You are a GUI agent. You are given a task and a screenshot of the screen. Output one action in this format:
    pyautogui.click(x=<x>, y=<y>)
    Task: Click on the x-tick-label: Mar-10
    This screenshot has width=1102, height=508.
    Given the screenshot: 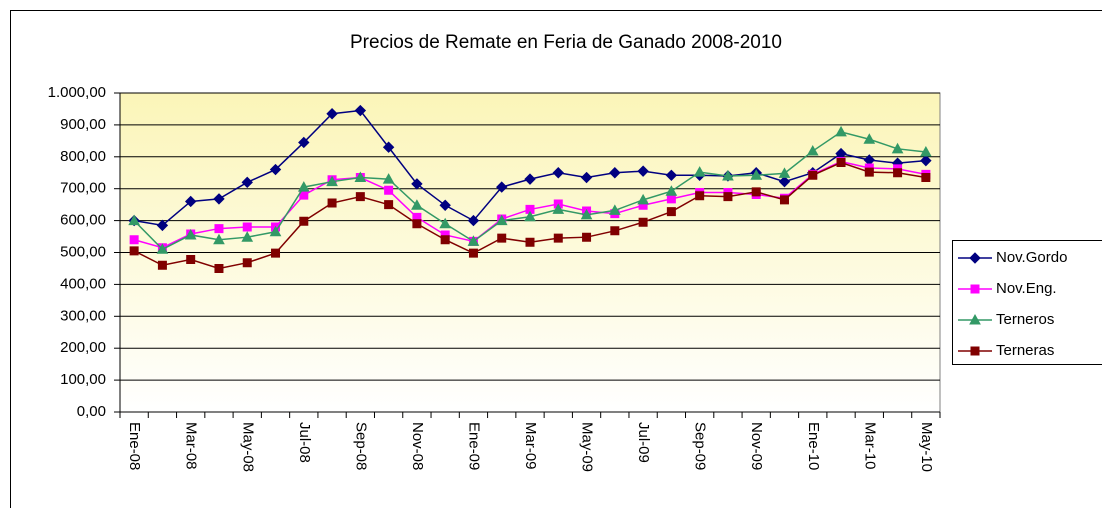 What is the action you would take?
    pyautogui.click(x=869, y=446)
    